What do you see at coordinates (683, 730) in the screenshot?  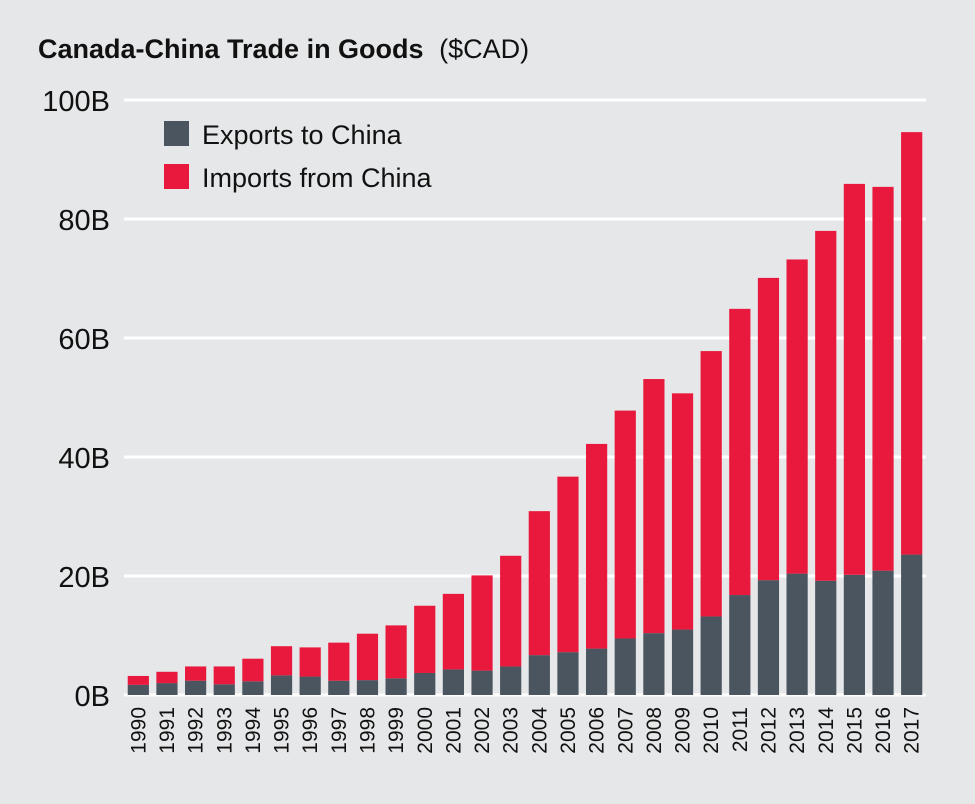 I see `x-tick-label: 2009` at bounding box center [683, 730].